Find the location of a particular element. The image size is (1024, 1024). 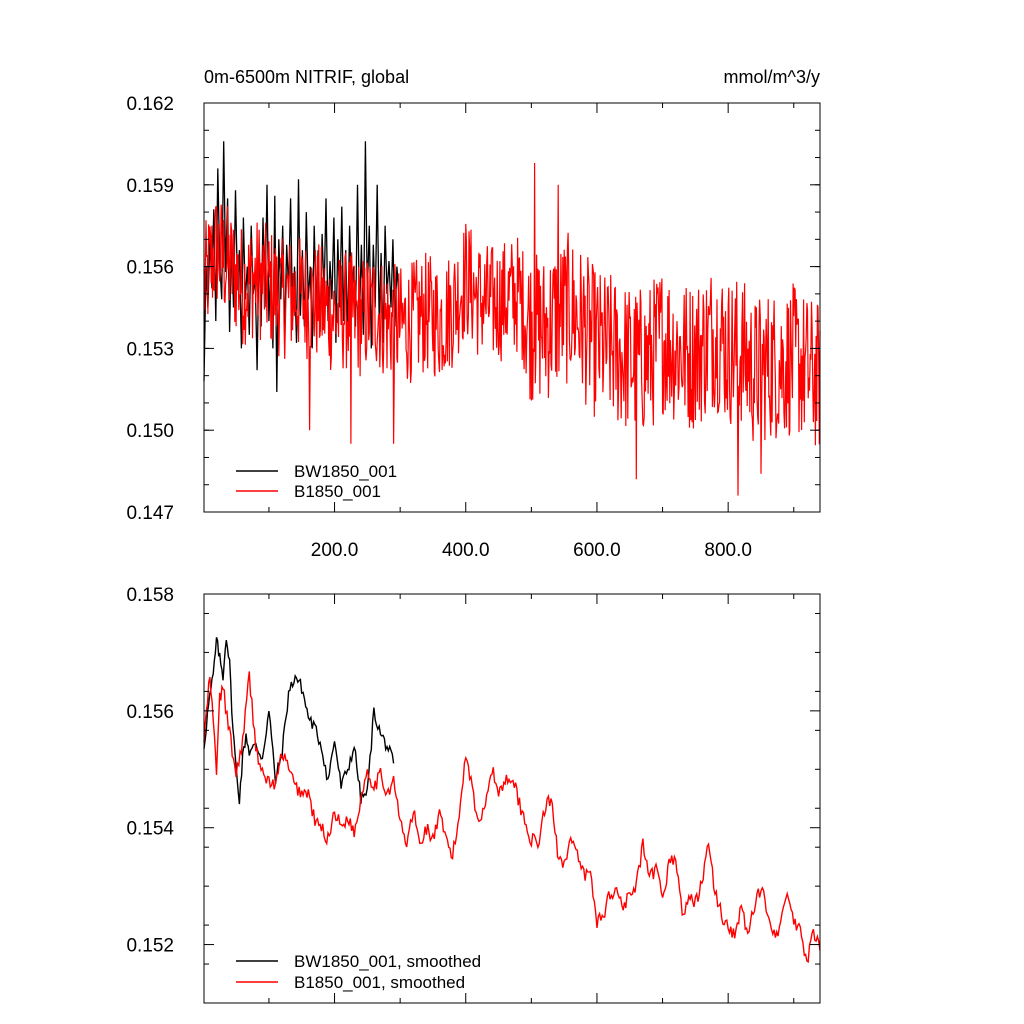

legend-label-b1850-smoothed: B1850_001, smoothed is located at coordinates (379, 982).